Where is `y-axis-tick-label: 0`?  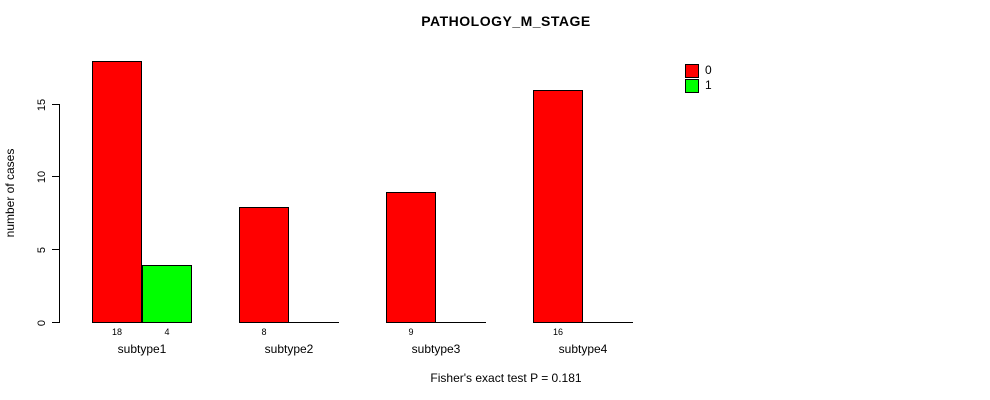 y-axis-tick-label: 0 is located at coordinates (42, 322).